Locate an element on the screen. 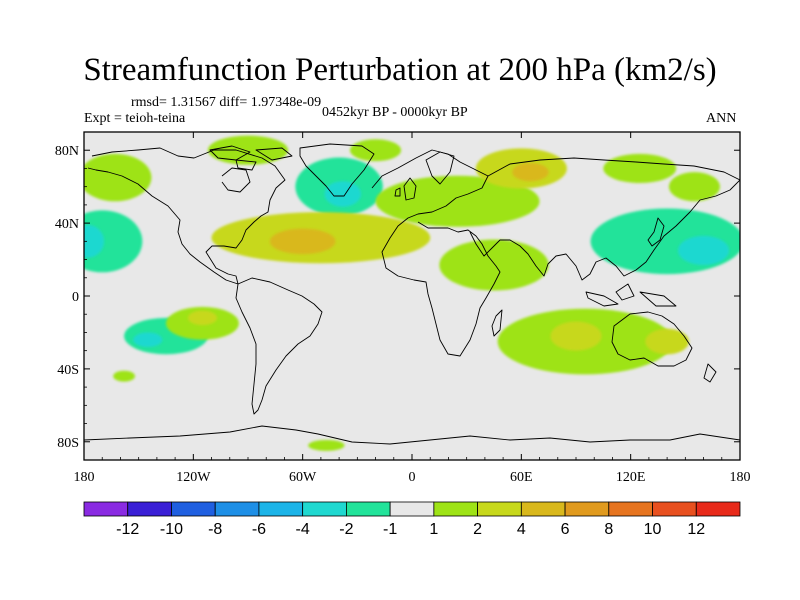  period-label: 0452kyr BP - 0000kyr BP is located at coordinates (395, 112).